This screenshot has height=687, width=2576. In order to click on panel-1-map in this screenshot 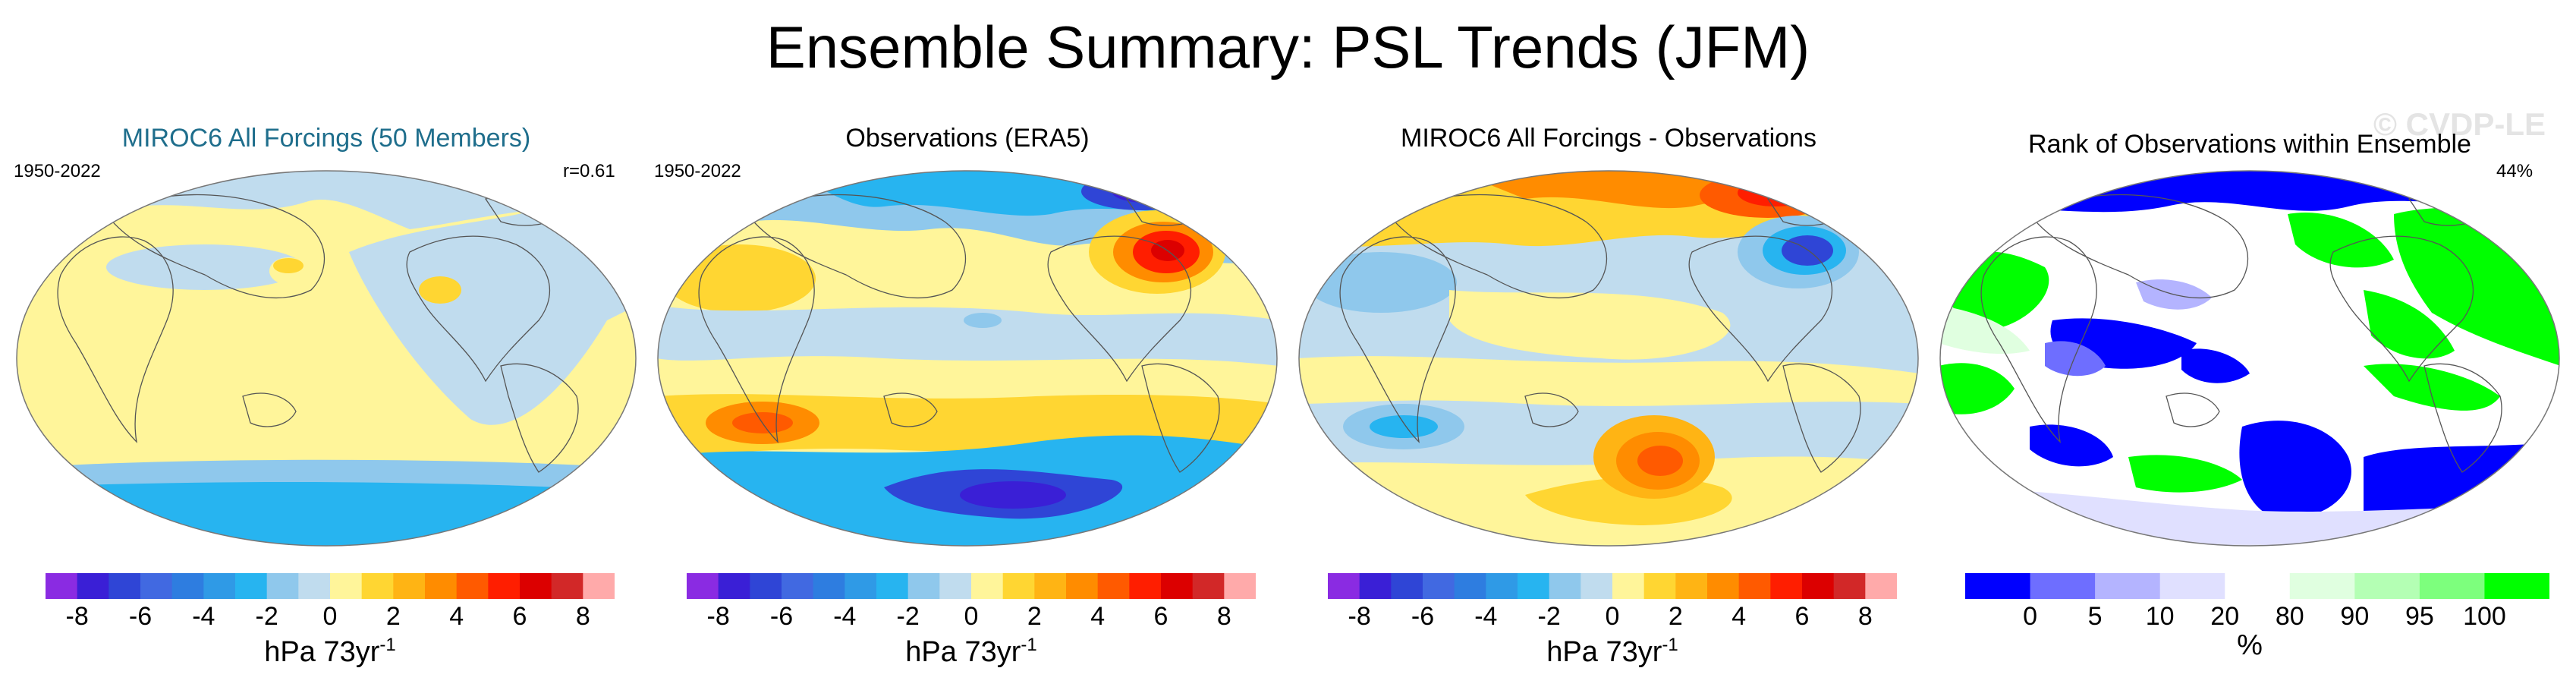, I will do `click(326, 358)`.